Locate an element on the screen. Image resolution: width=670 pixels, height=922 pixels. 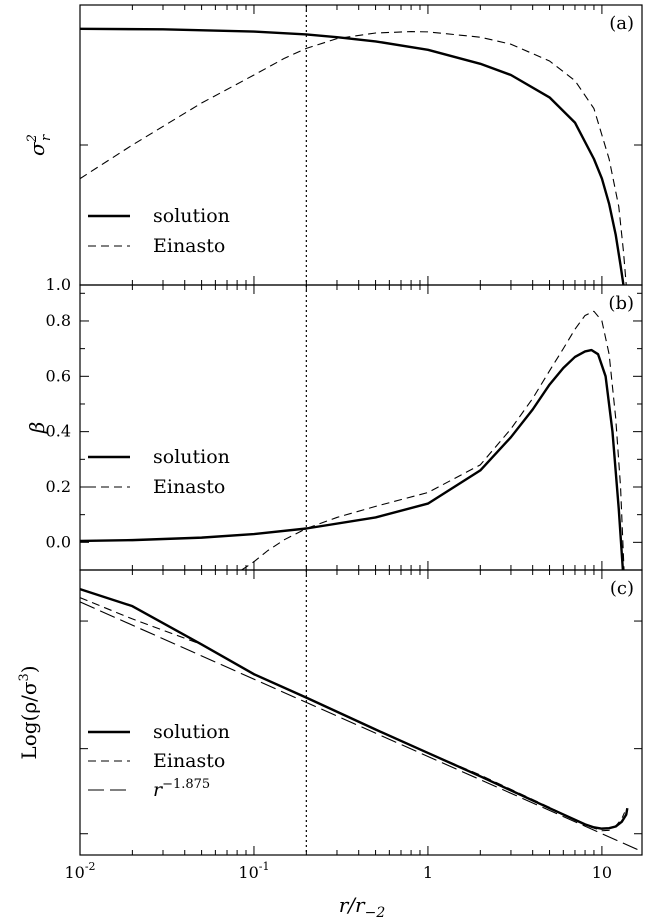
x-tick-label: 10⁻² is located at coordinates (79, 871).